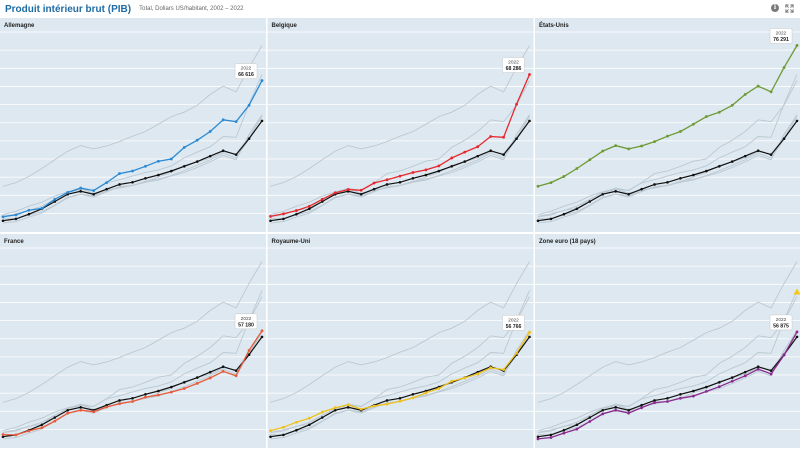  Describe the element at coordinates (789, 8) in the screenshot. I see `expand-icon` at that location.